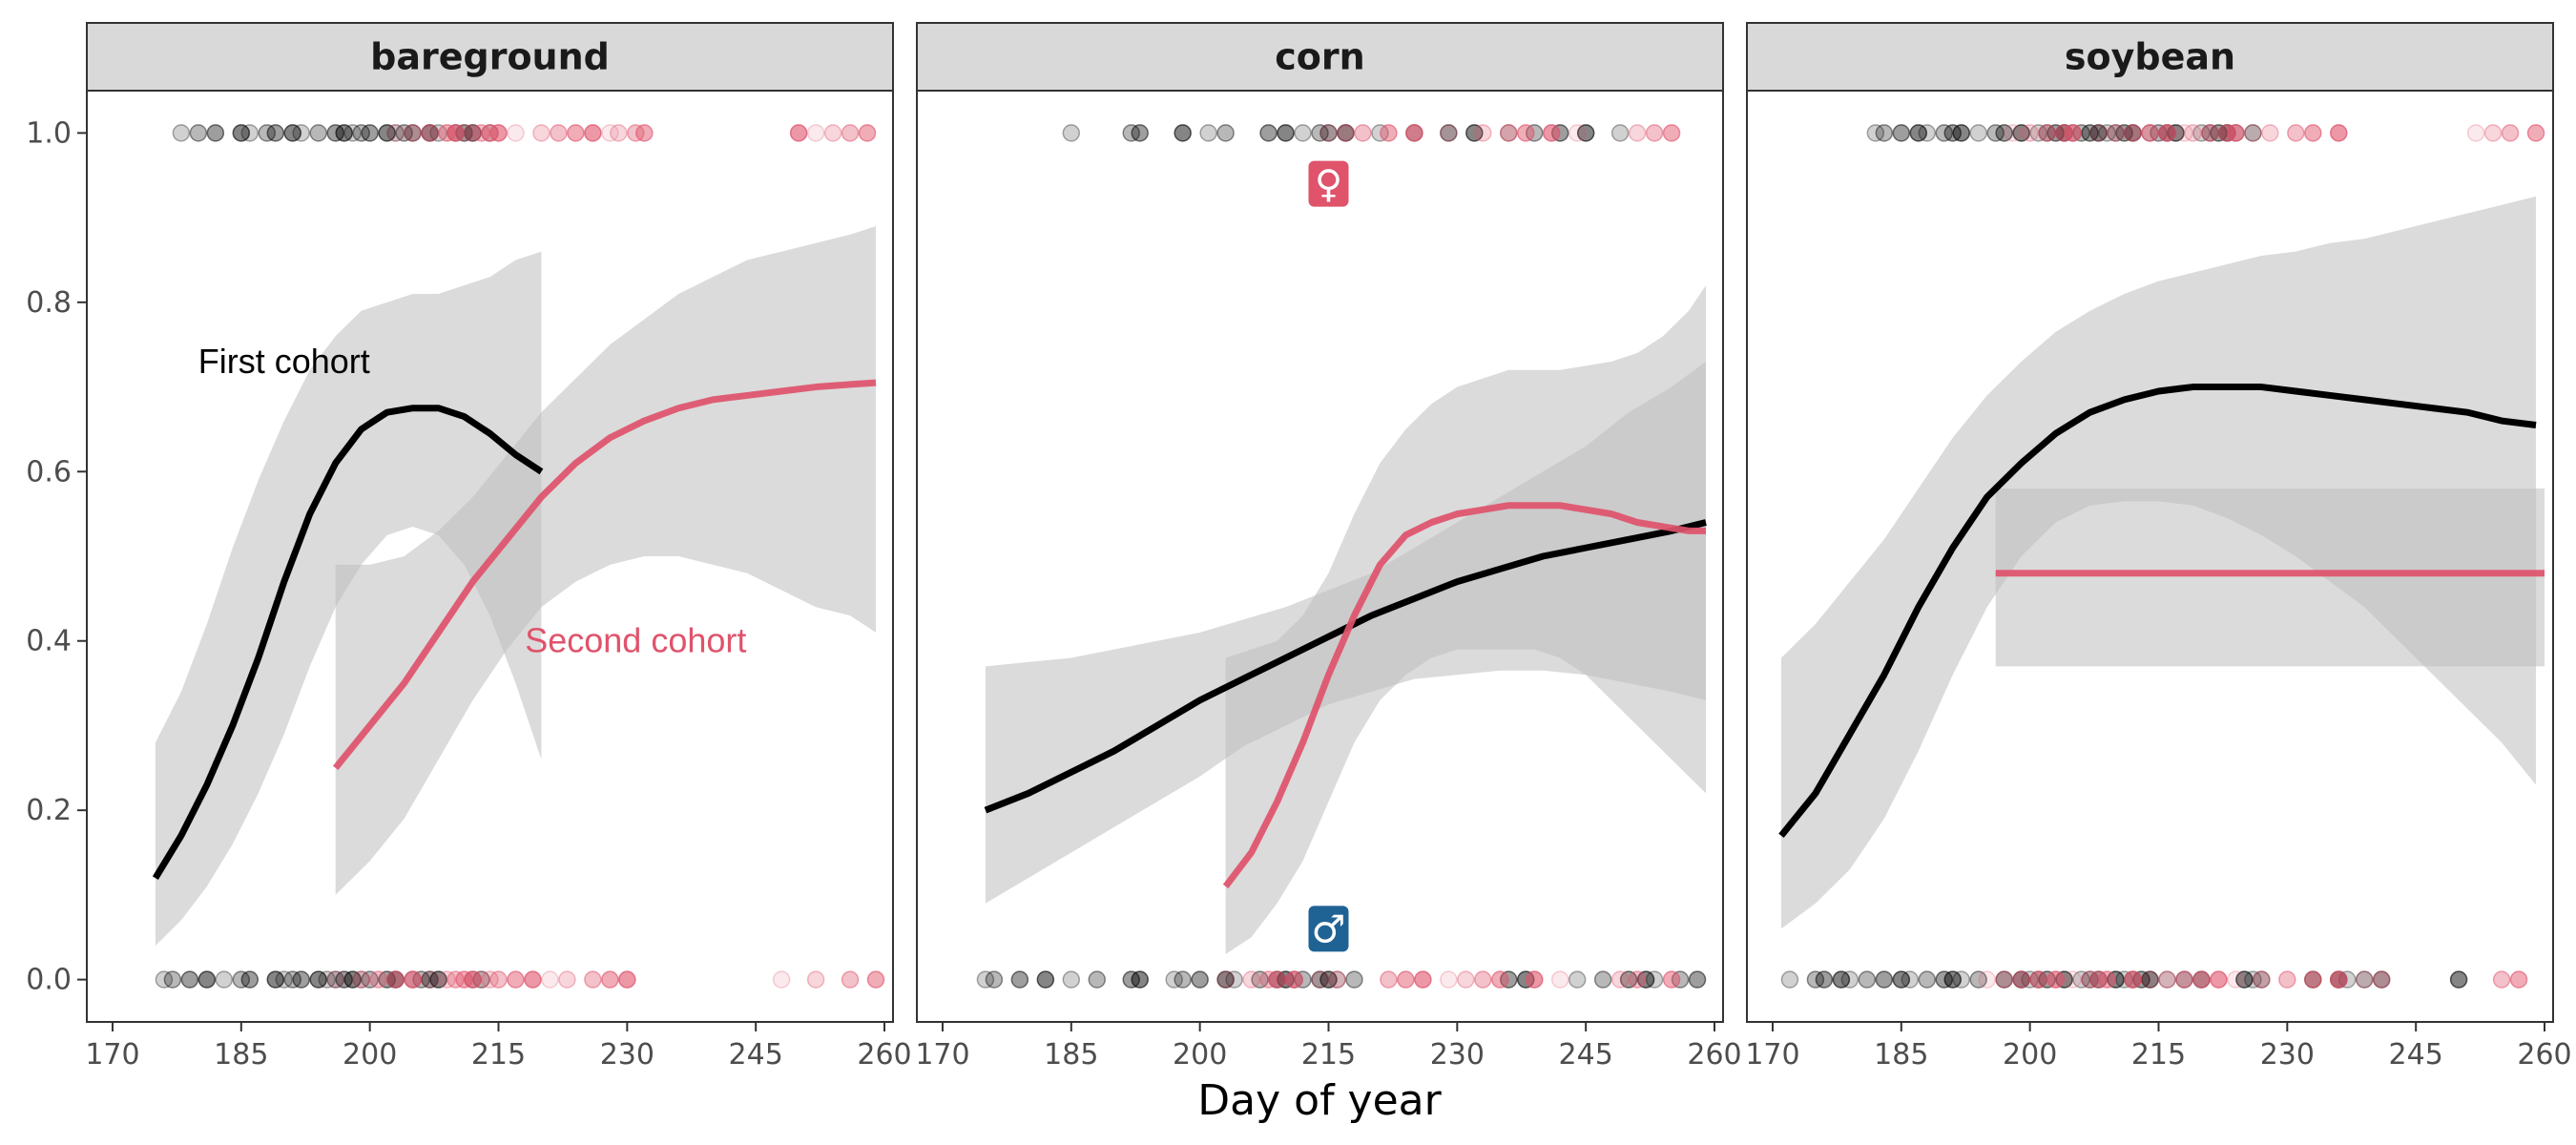 This screenshot has width=2576, height=1145. What do you see at coordinates (284, 362) in the screenshot?
I see `cohort-label: First cohort` at bounding box center [284, 362].